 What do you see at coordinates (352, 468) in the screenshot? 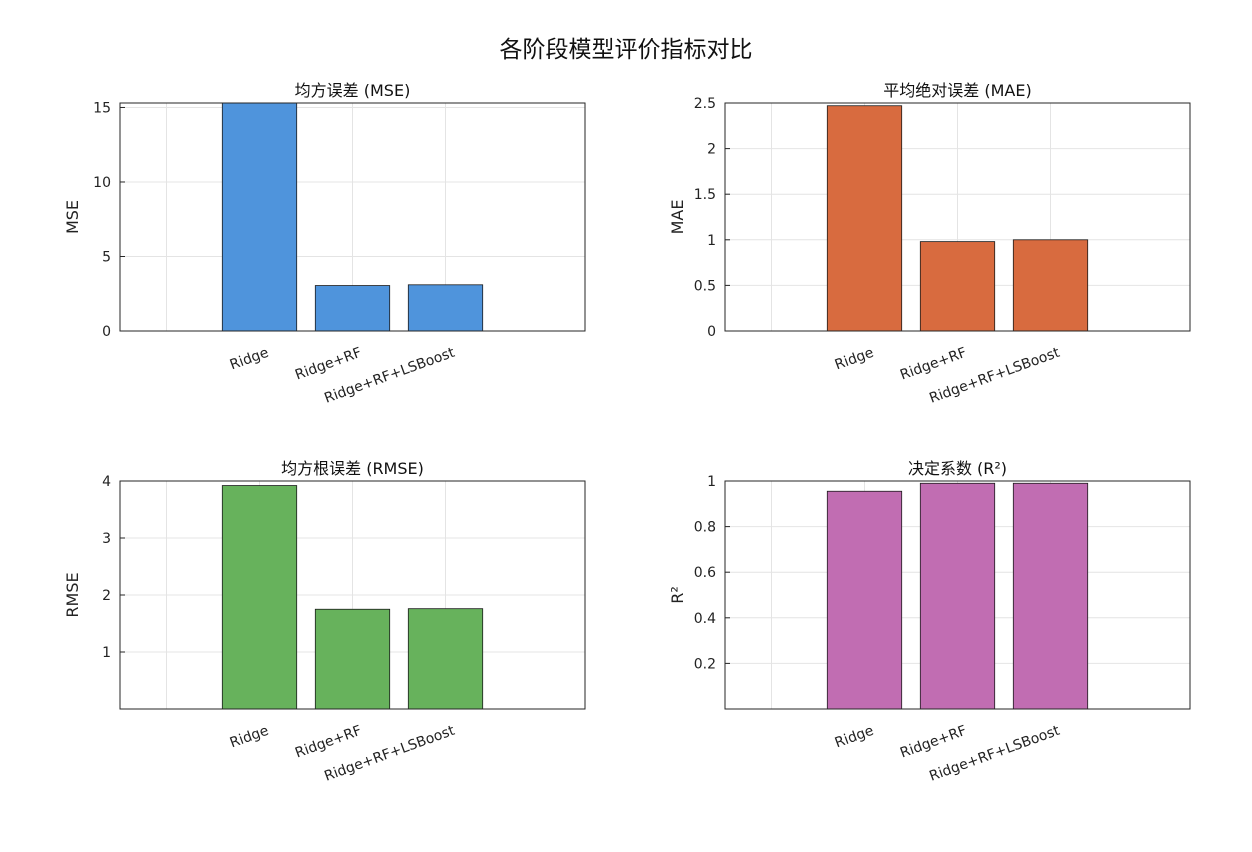
I see `subplot-title: 均方根误差 (RMSE)` at bounding box center [352, 468].